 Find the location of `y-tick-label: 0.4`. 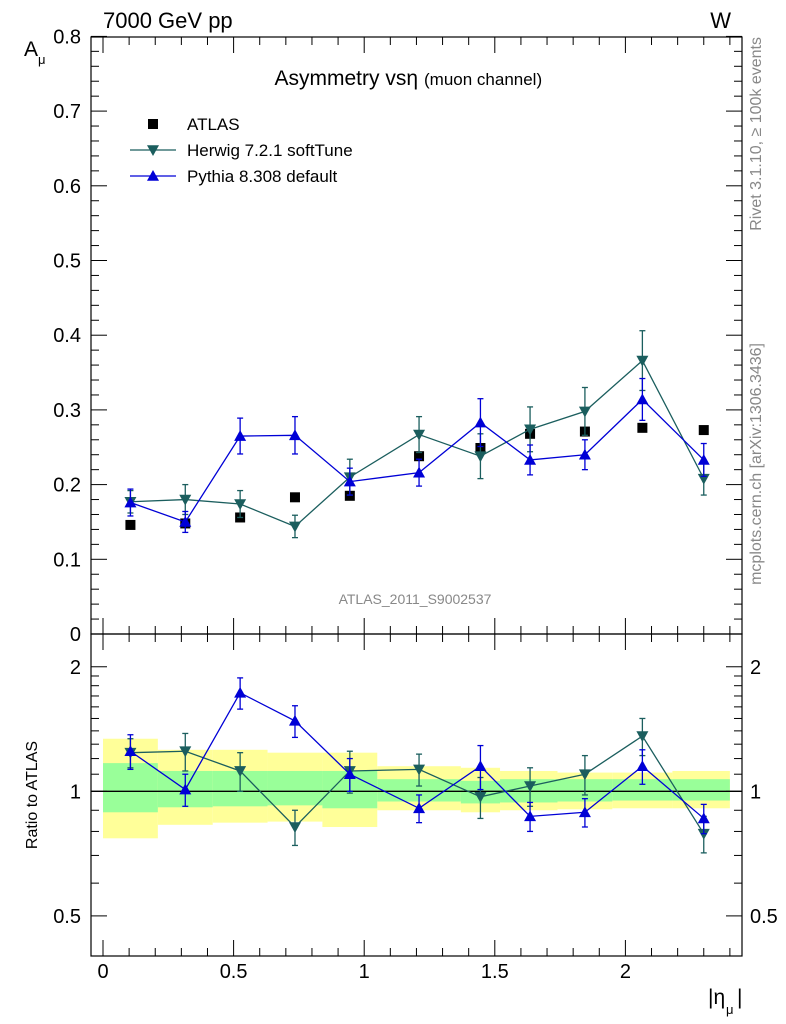

y-tick-label: 0.4 is located at coordinates (67, 336).